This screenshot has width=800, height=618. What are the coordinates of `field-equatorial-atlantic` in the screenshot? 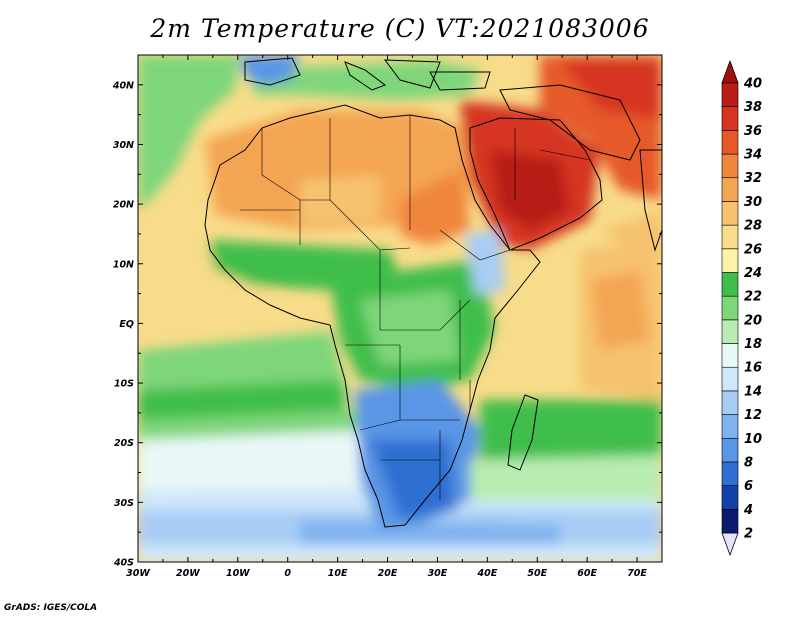 It's located at (234, 285).